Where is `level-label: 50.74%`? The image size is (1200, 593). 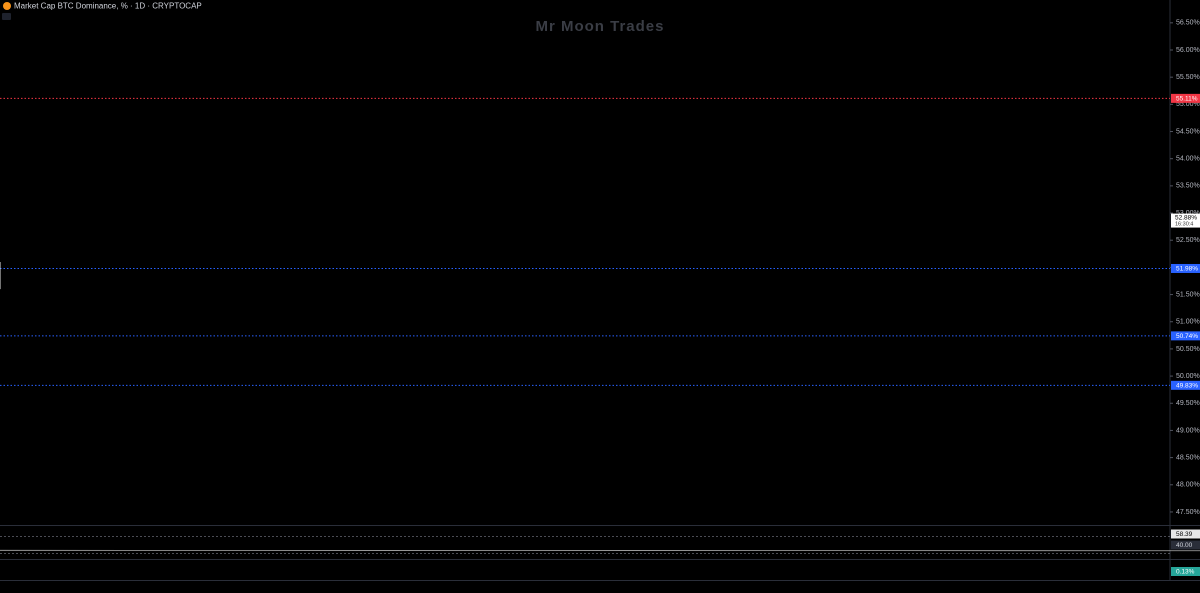
level-label: 50.74% is located at coordinates (1187, 336).